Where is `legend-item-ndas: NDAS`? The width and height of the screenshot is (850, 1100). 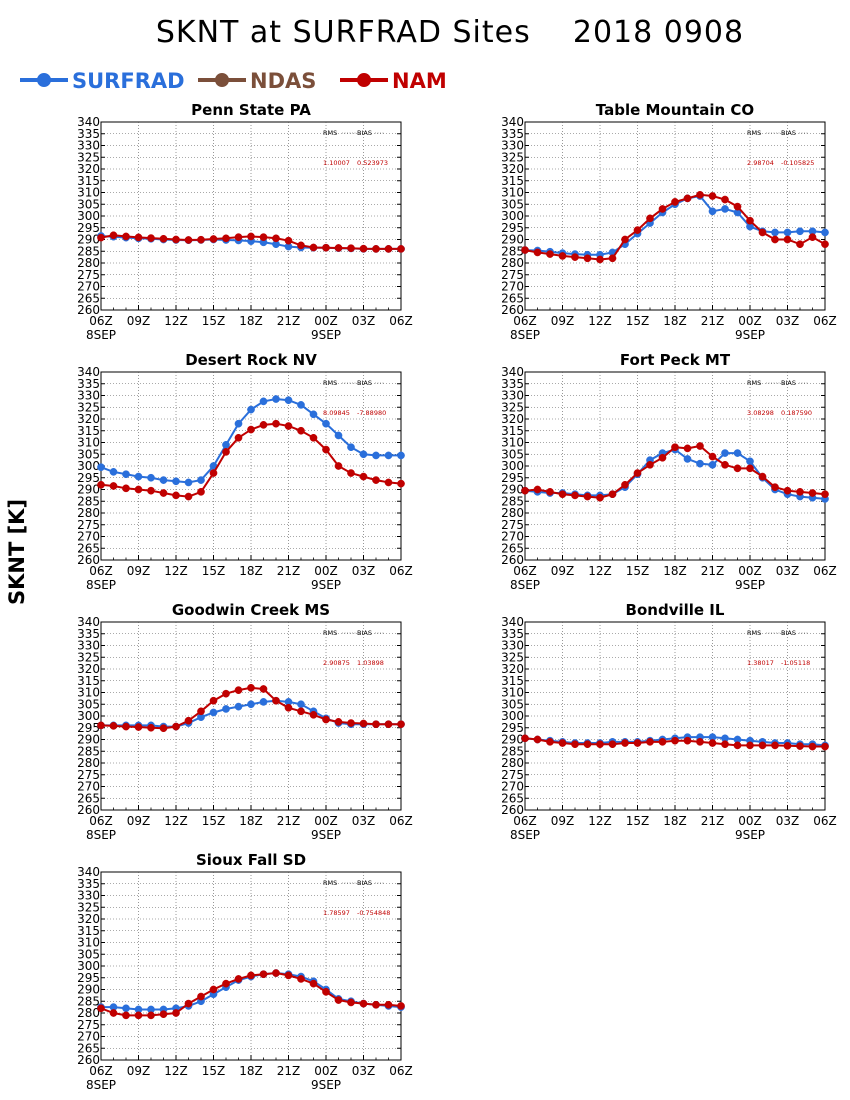 legend-item-ndas: NDAS is located at coordinates (257, 81).